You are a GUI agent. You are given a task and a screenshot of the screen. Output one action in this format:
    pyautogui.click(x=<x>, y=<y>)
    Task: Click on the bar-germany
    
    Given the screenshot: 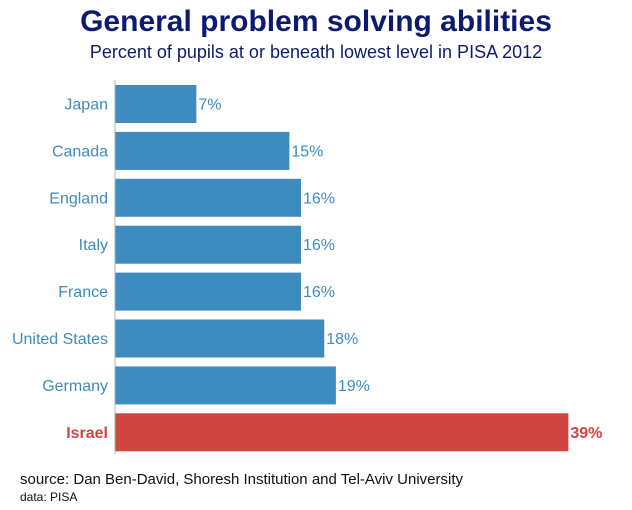 What is the action you would take?
    pyautogui.click(x=225, y=385)
    